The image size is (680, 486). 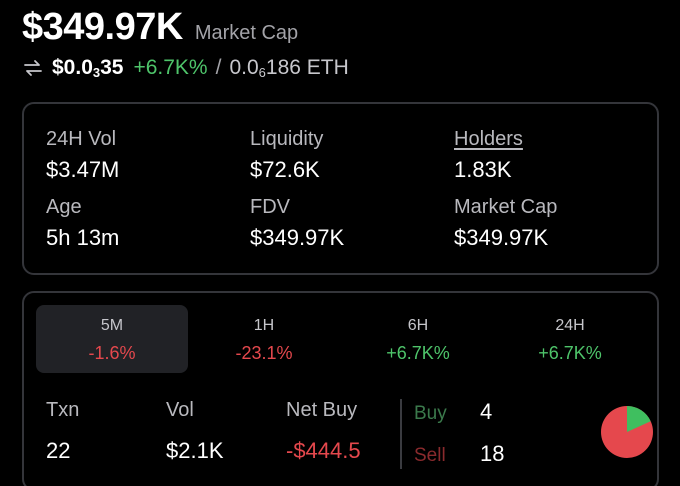 What do you see at coordinates (195, 450) in the screenshot?
I see `col-value: $2.1K` at bounding box center [195, 450].